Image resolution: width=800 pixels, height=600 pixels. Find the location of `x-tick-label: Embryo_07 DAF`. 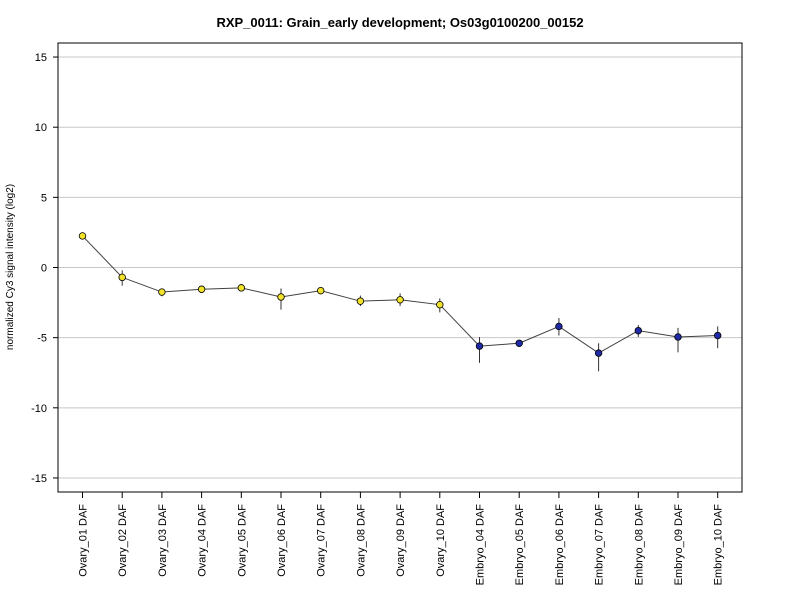

x-tick-label: Embryo_07 DAF is located at coordinates (600, 545).